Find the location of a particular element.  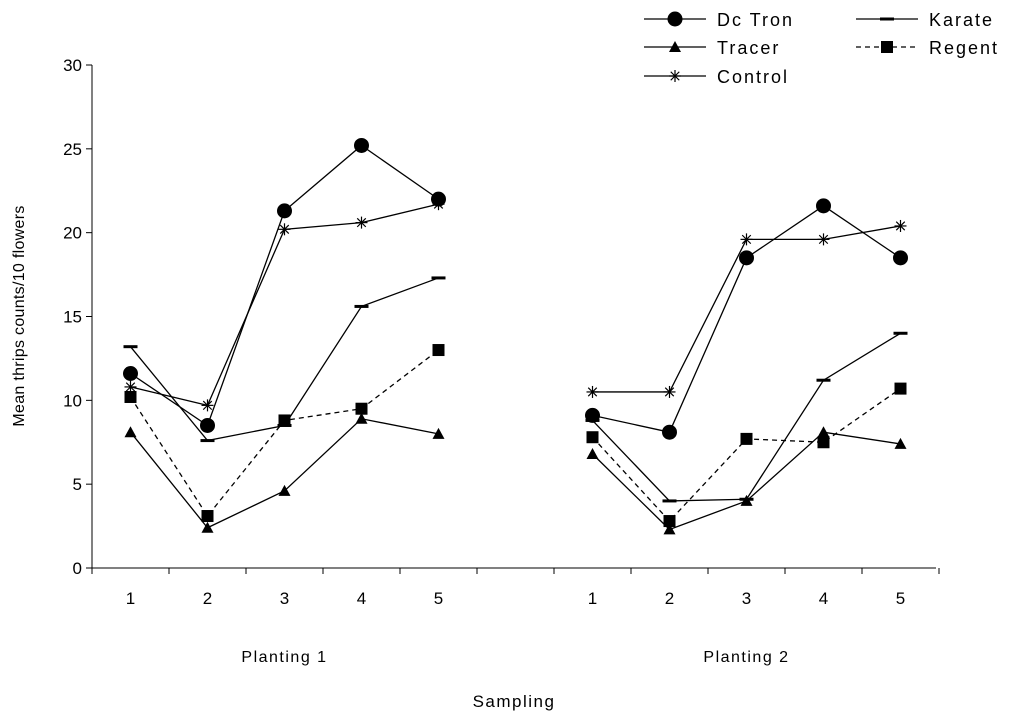

y-axis-title: Mean thrips counts/10 flowers is located at coordinates (19, 315).